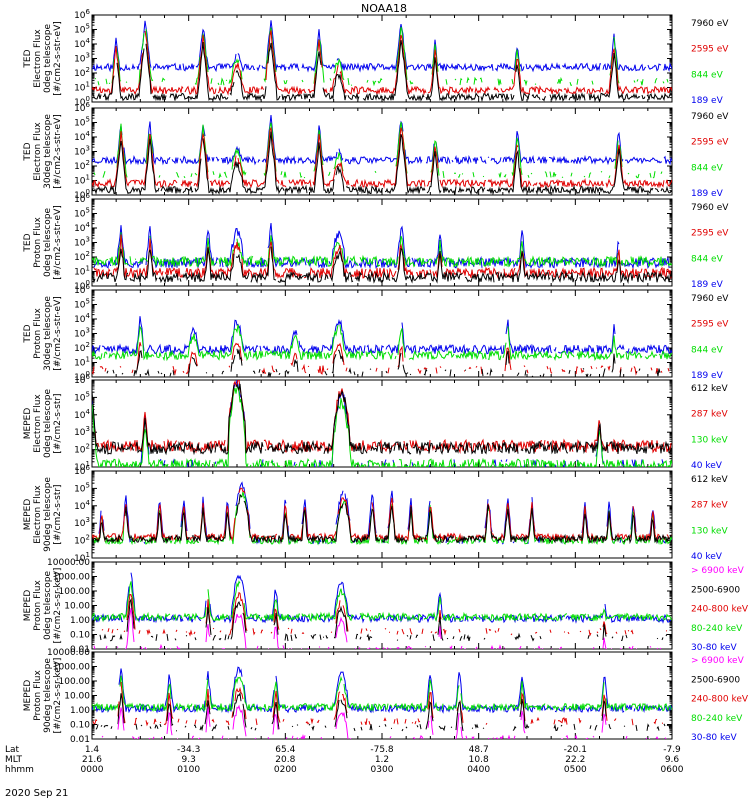 This screenshot has width=750, height=800. Describe the element at coordinates (82, 285) in the screenshot. I see `y-tick-label: 10⁰` at that location.